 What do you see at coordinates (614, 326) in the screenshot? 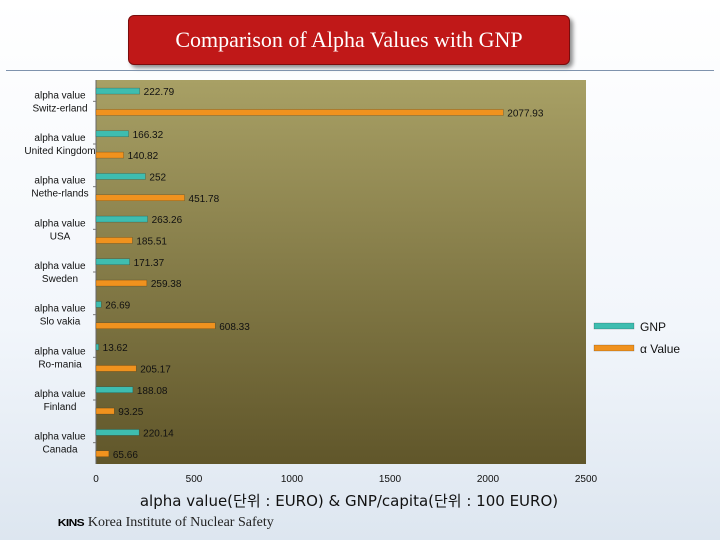
I see `legend-gnp-swatch` at bounding box center [614, 326].